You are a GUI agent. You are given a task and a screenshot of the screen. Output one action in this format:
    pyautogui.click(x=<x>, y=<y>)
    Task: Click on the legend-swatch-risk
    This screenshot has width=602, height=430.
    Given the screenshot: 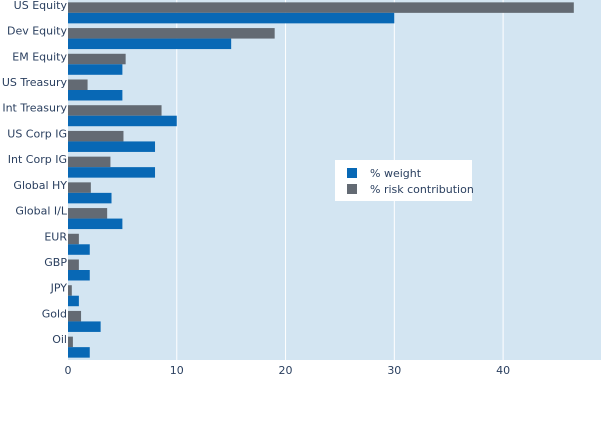 What is the action you would take?
    pyautogui.click(x=352, y=189)
    